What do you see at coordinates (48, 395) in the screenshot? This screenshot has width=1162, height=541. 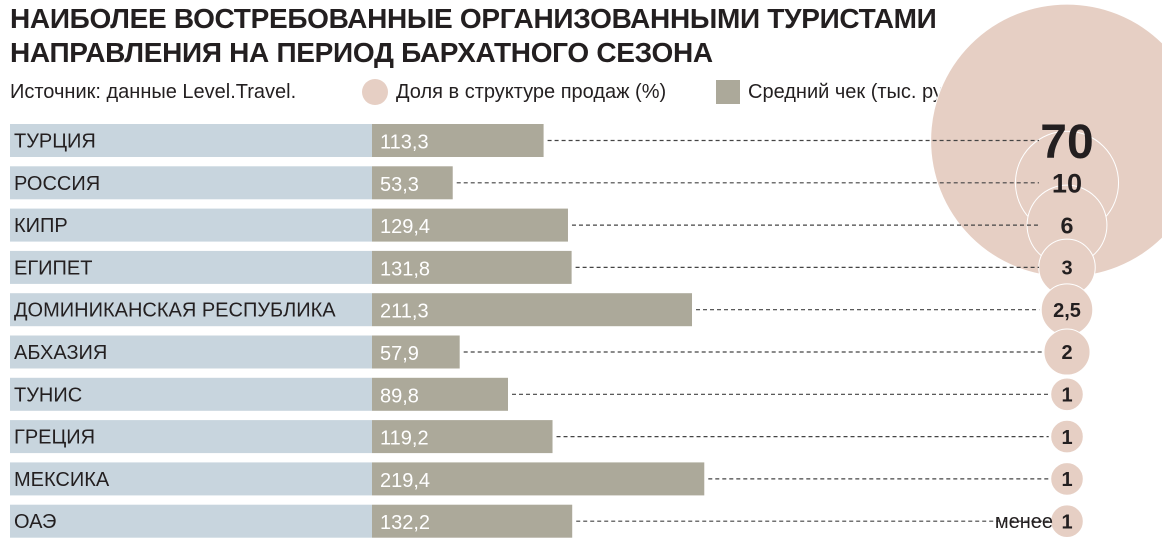 I see `category-label: ТУНИС` at bounding box center [48, 395].